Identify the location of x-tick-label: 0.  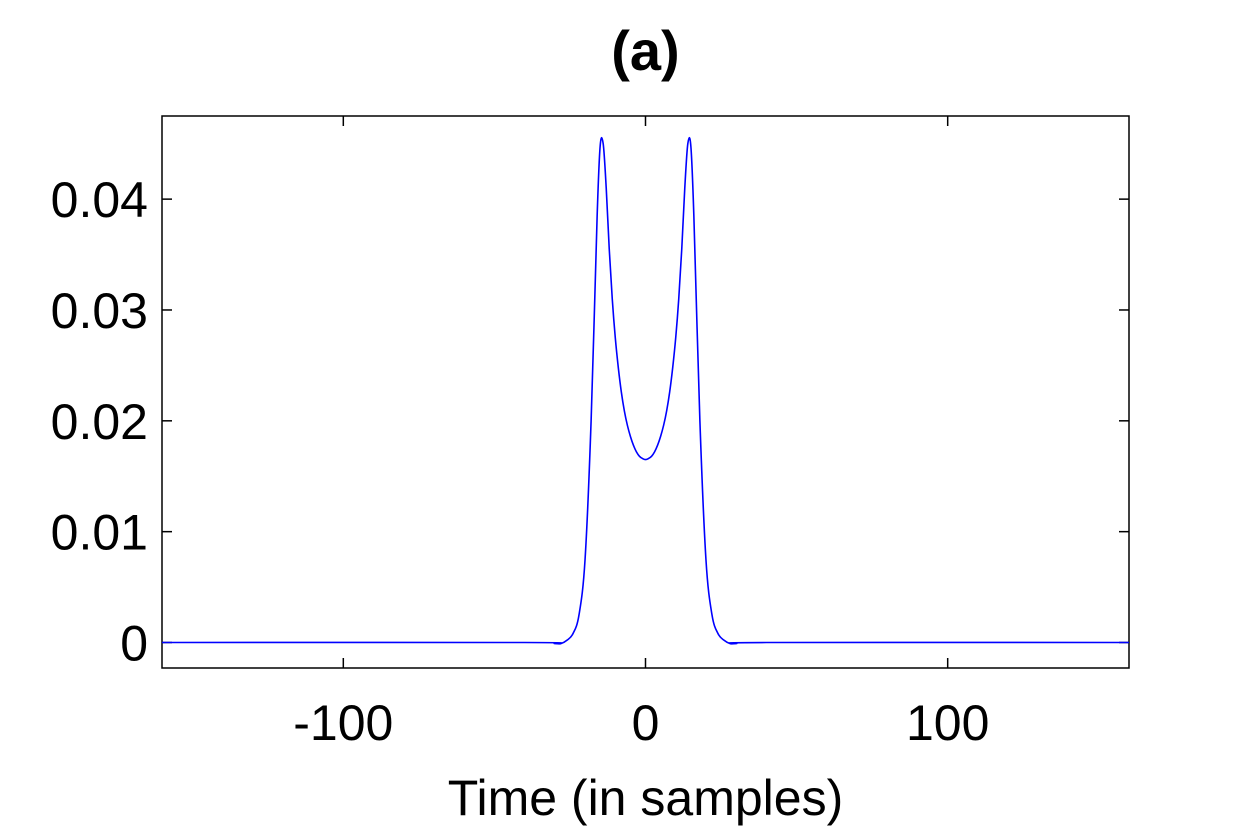
(646, 723).